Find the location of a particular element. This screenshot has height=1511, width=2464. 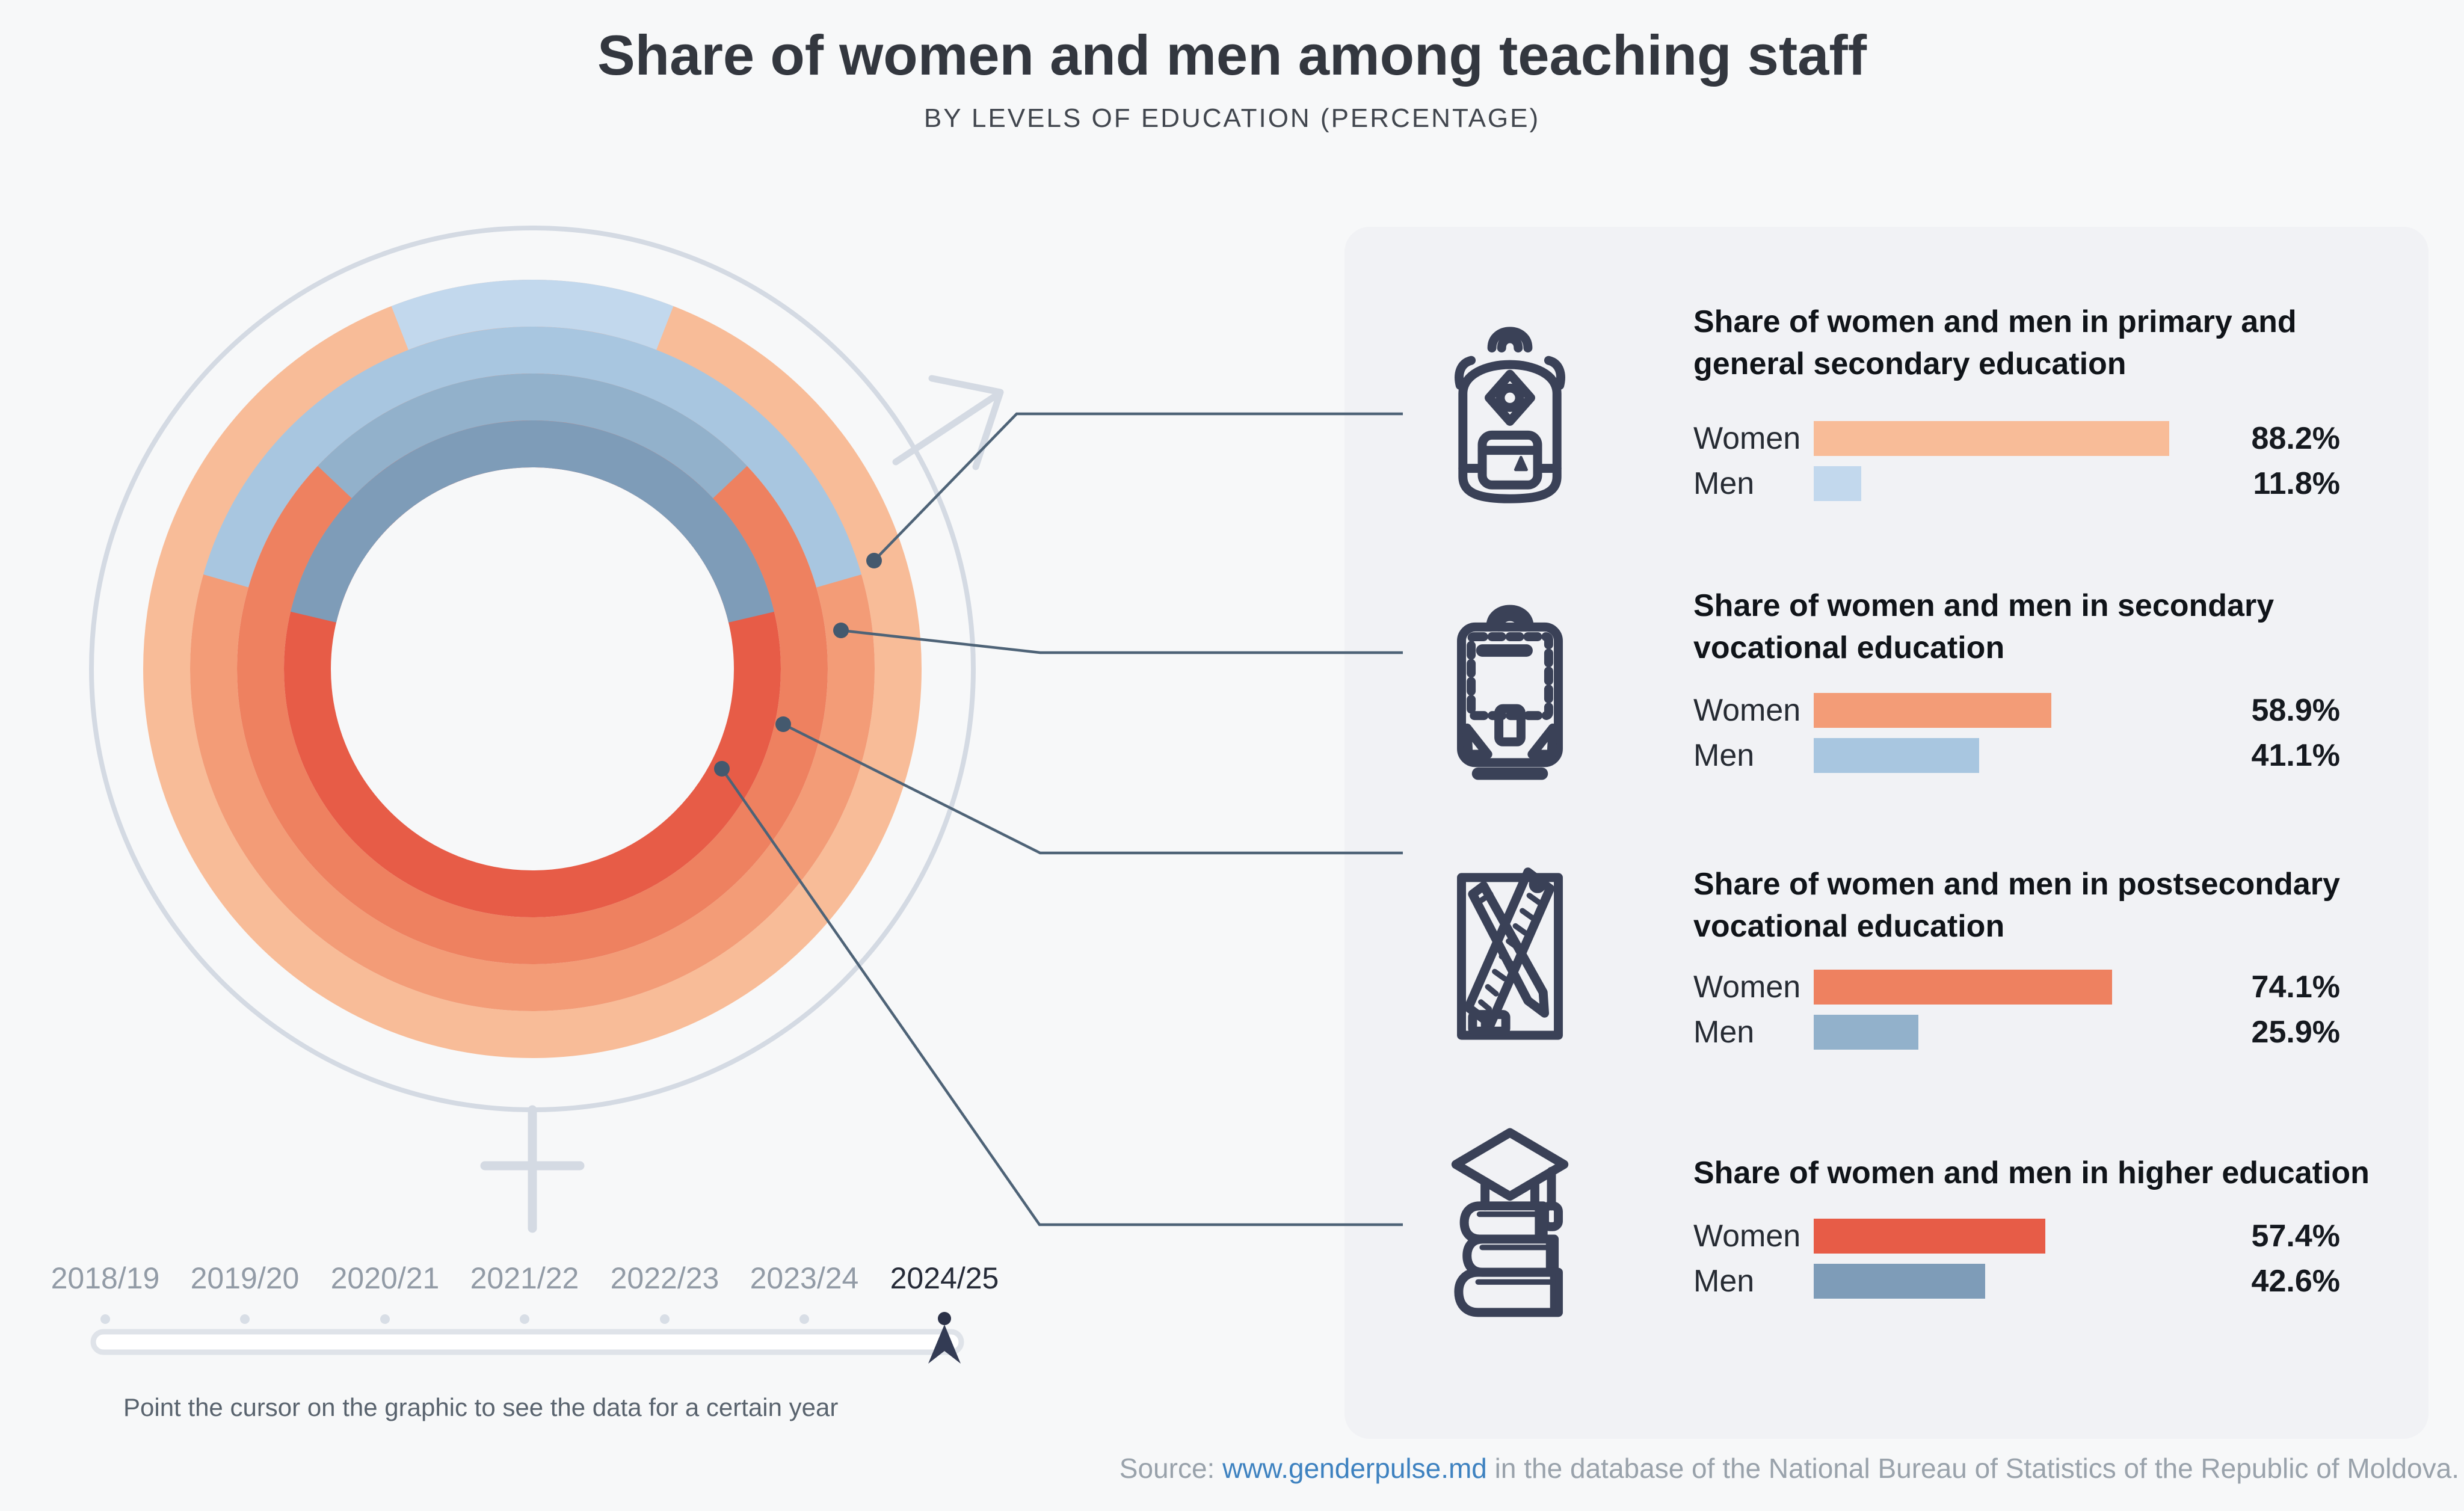

briefcase-icon is located at coordinates (1510, 685).